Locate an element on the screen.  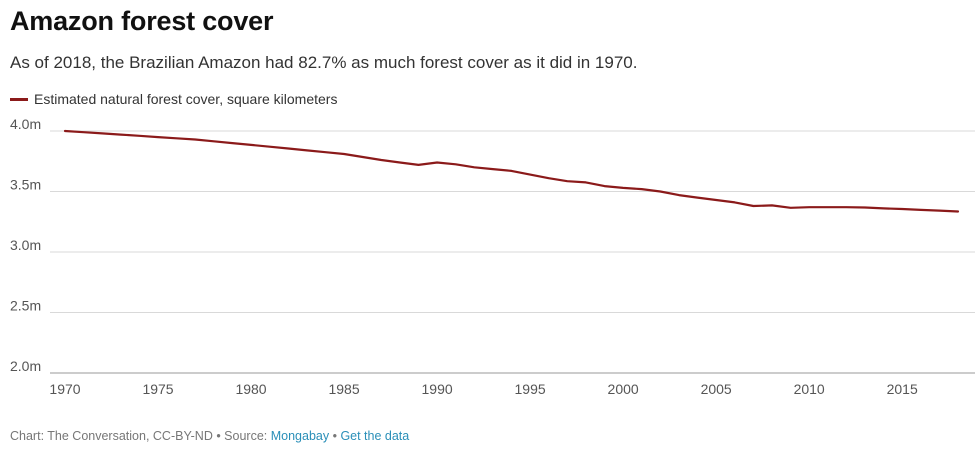
x-tick-label: 2015 is located at coordinates (902, 389).